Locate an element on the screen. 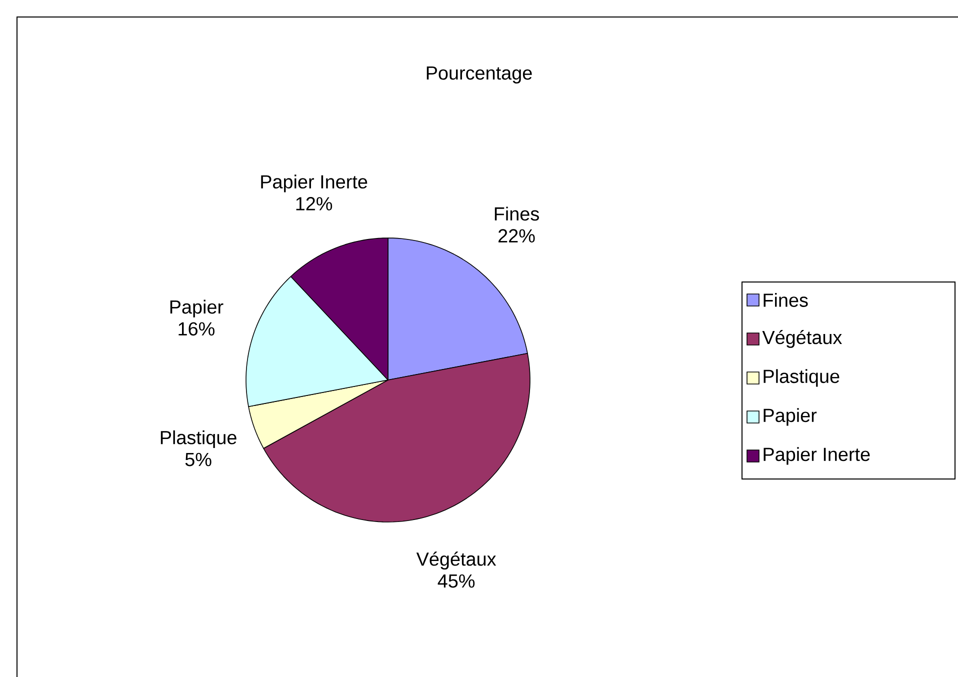 This screenshot has height=677, width=958. slice-label: Plastique is located at coordinates (198, 439).